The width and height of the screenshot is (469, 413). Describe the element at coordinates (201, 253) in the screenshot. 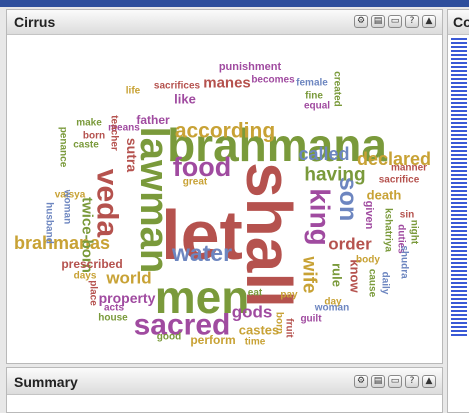

I see `cloud-term: water` at that location.